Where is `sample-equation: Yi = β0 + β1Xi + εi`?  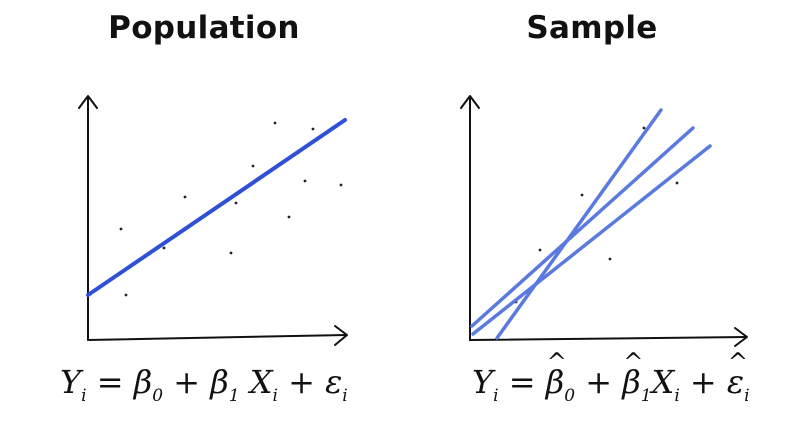
sample-equation: Yi = β0 + β1Xi + εi is located at coordinates (611, 379).